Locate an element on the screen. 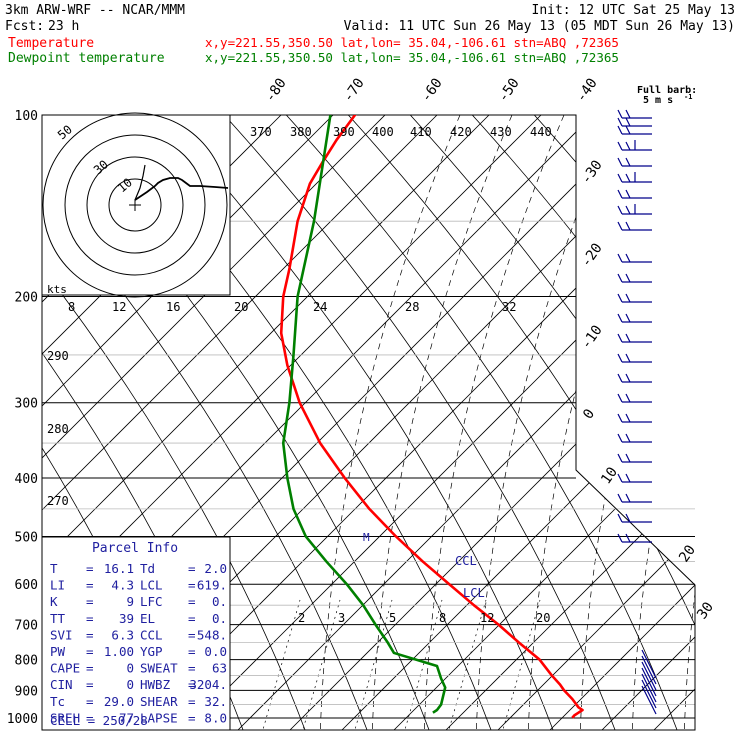 Image resolution: width=740 pixels, height=740 pixels. mixing-ratio-label: 5 is located at coordinates (392, 618).